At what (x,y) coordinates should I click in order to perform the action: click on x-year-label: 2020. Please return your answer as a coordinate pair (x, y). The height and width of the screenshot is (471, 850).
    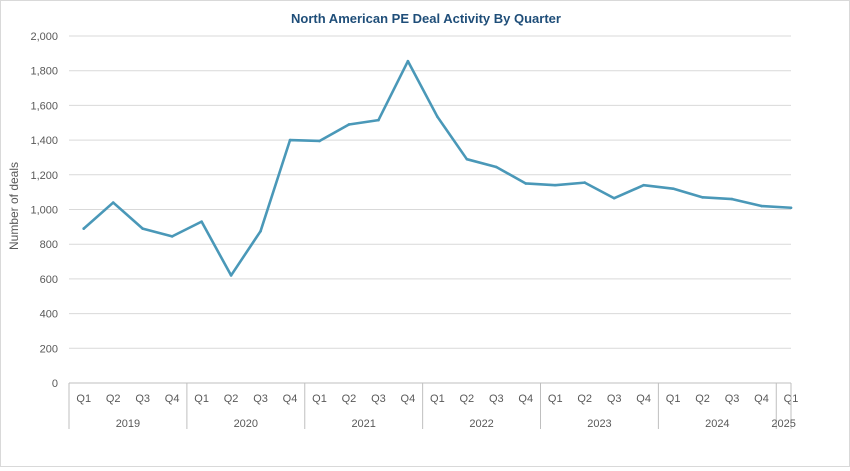
    Looking at the image, I should click on (246, 424).